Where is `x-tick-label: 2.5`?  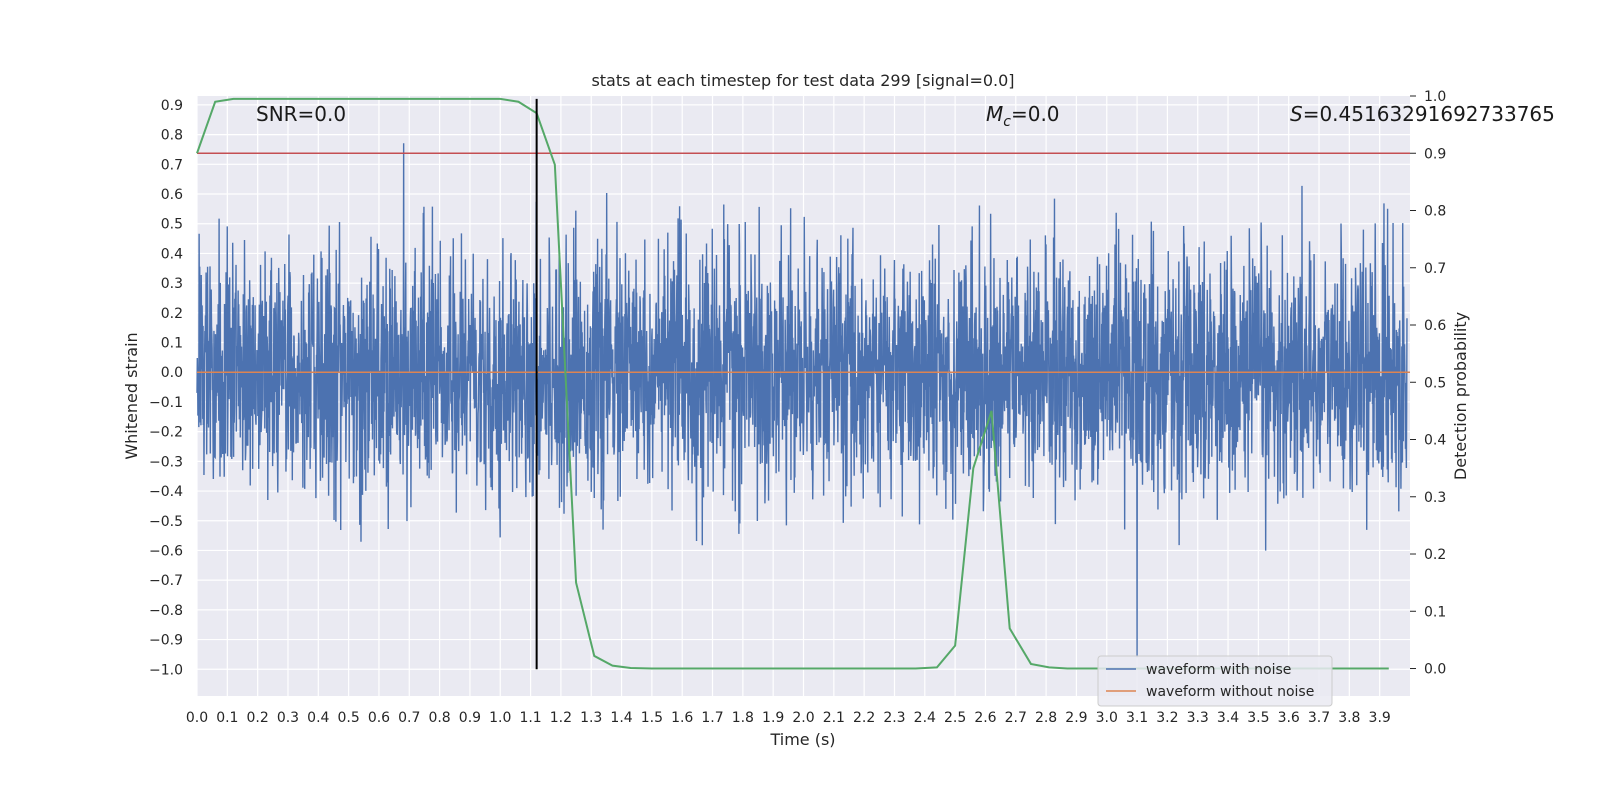
x-tick-label: 2.5 is located at coordinates (955, 718).